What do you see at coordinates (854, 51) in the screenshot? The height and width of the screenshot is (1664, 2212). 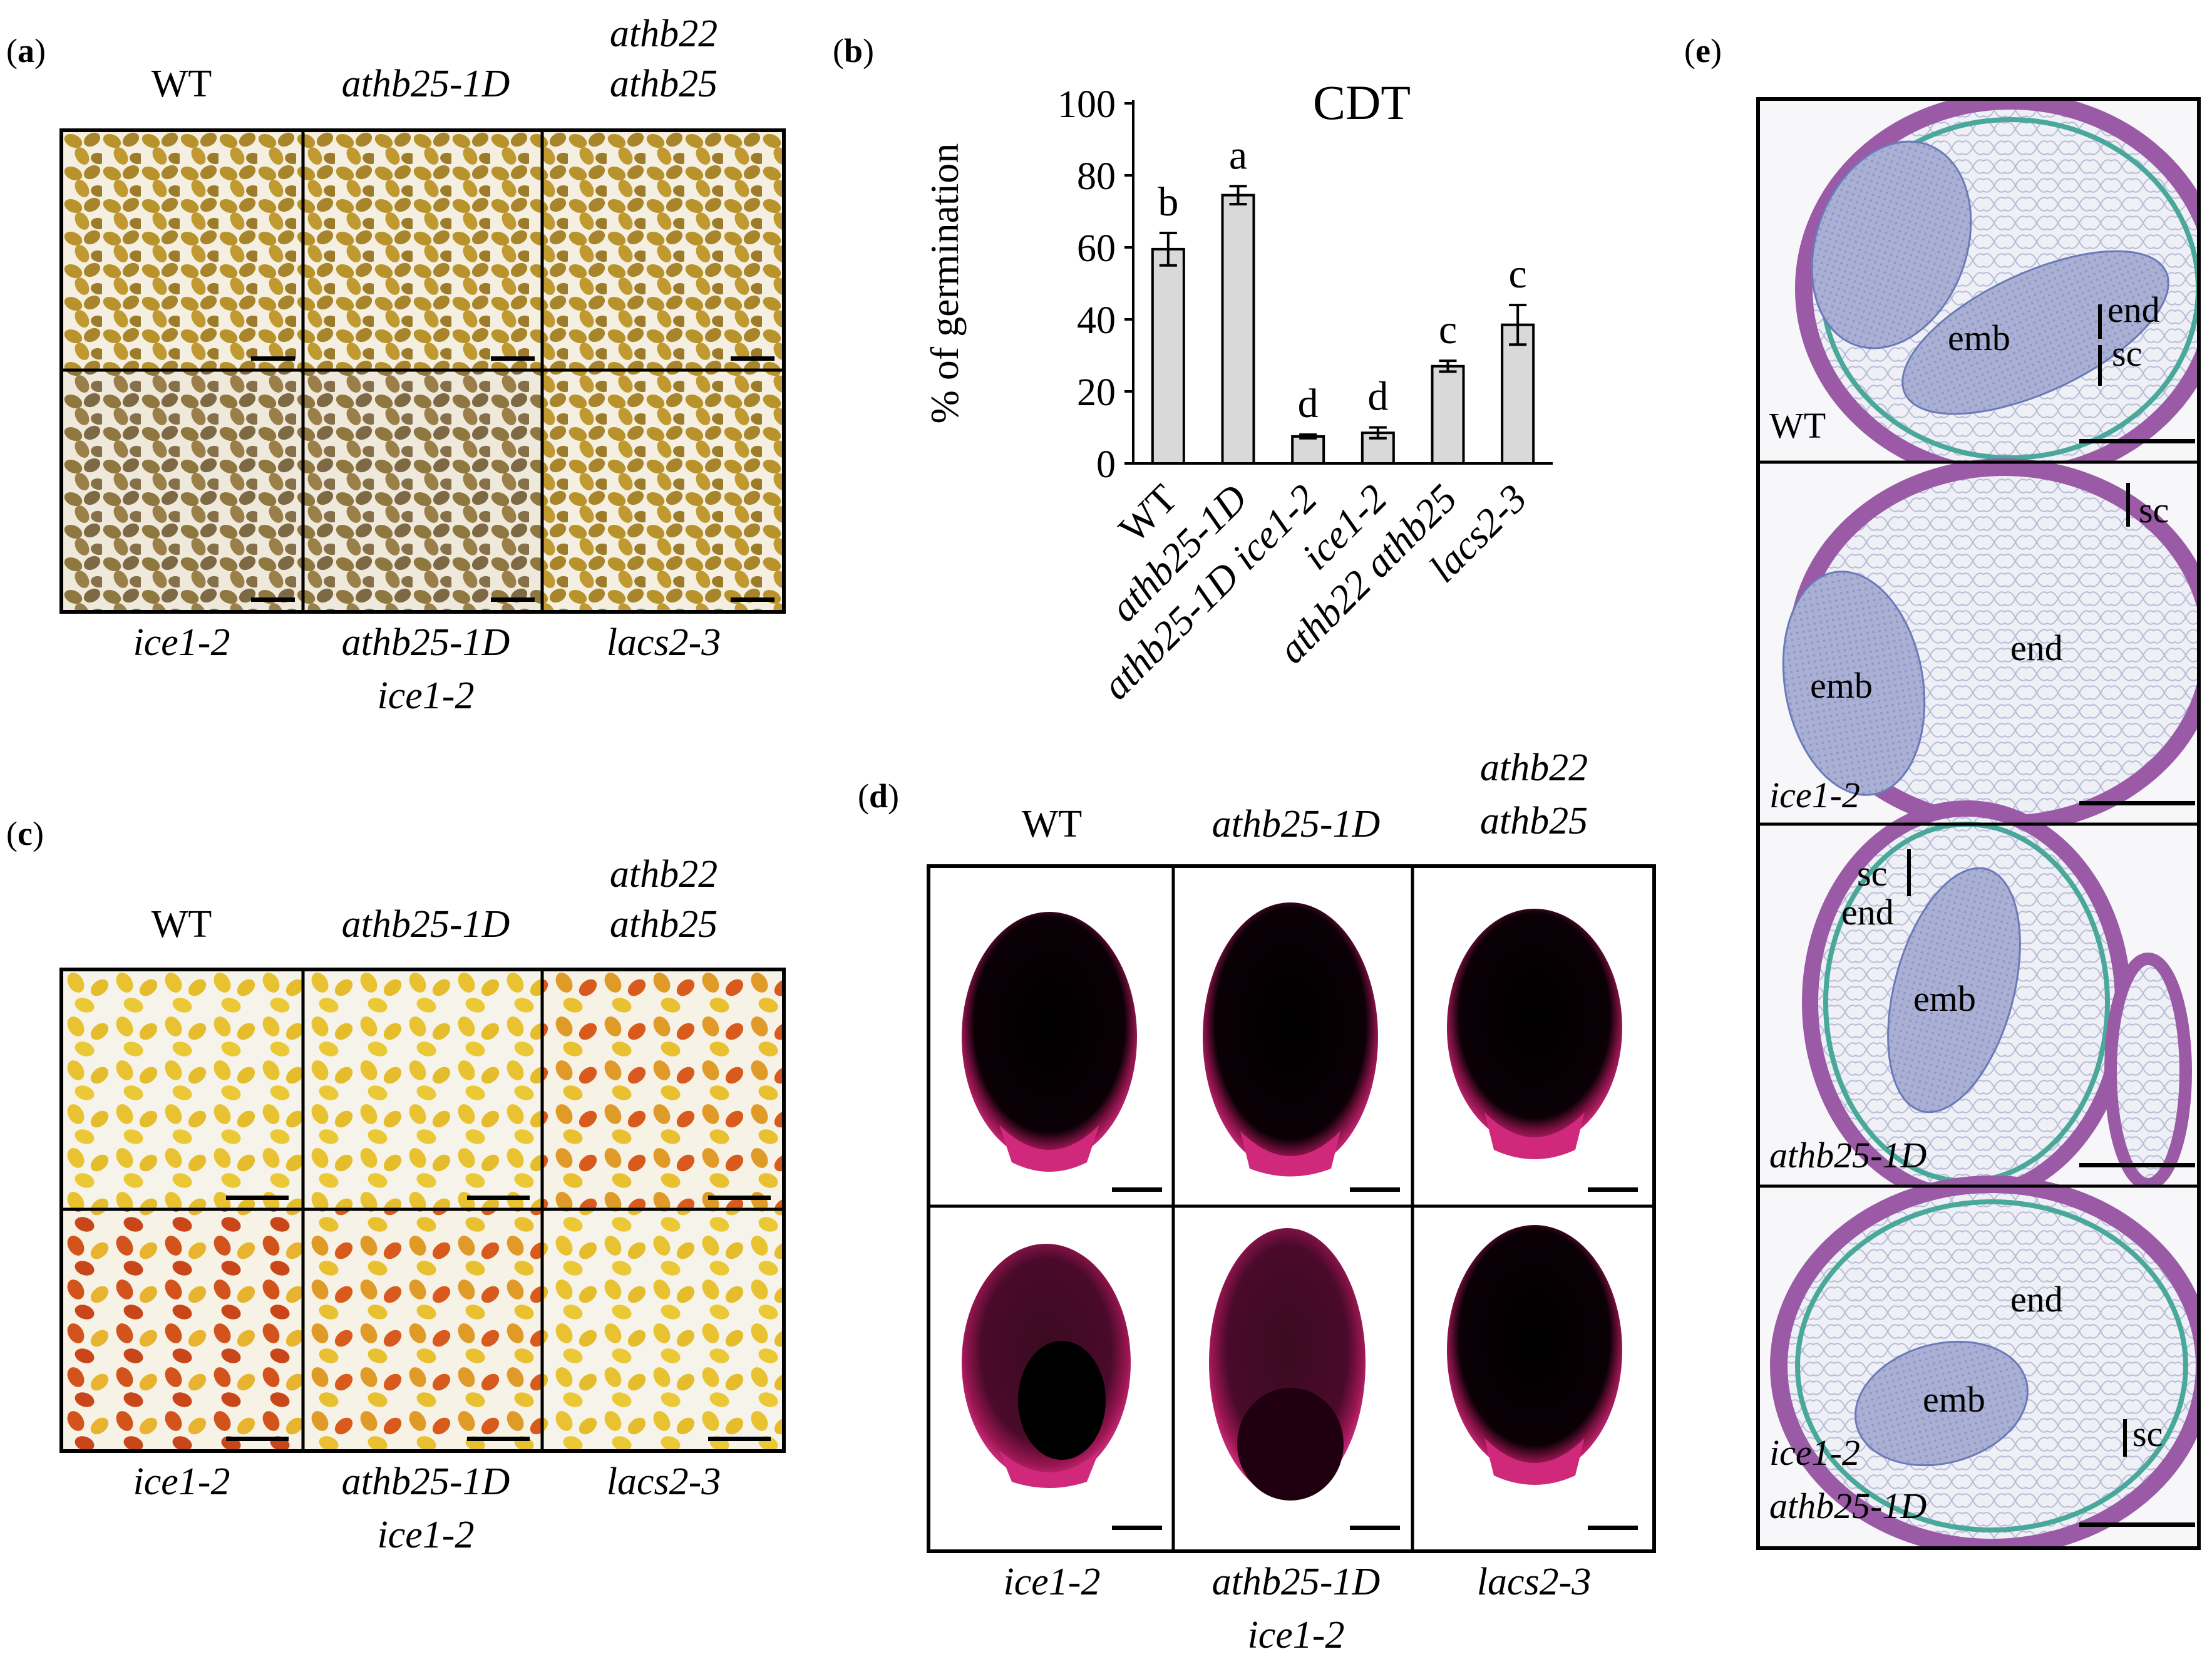 I see `panel-b-label: (b)` at bounding box center [854, 51].